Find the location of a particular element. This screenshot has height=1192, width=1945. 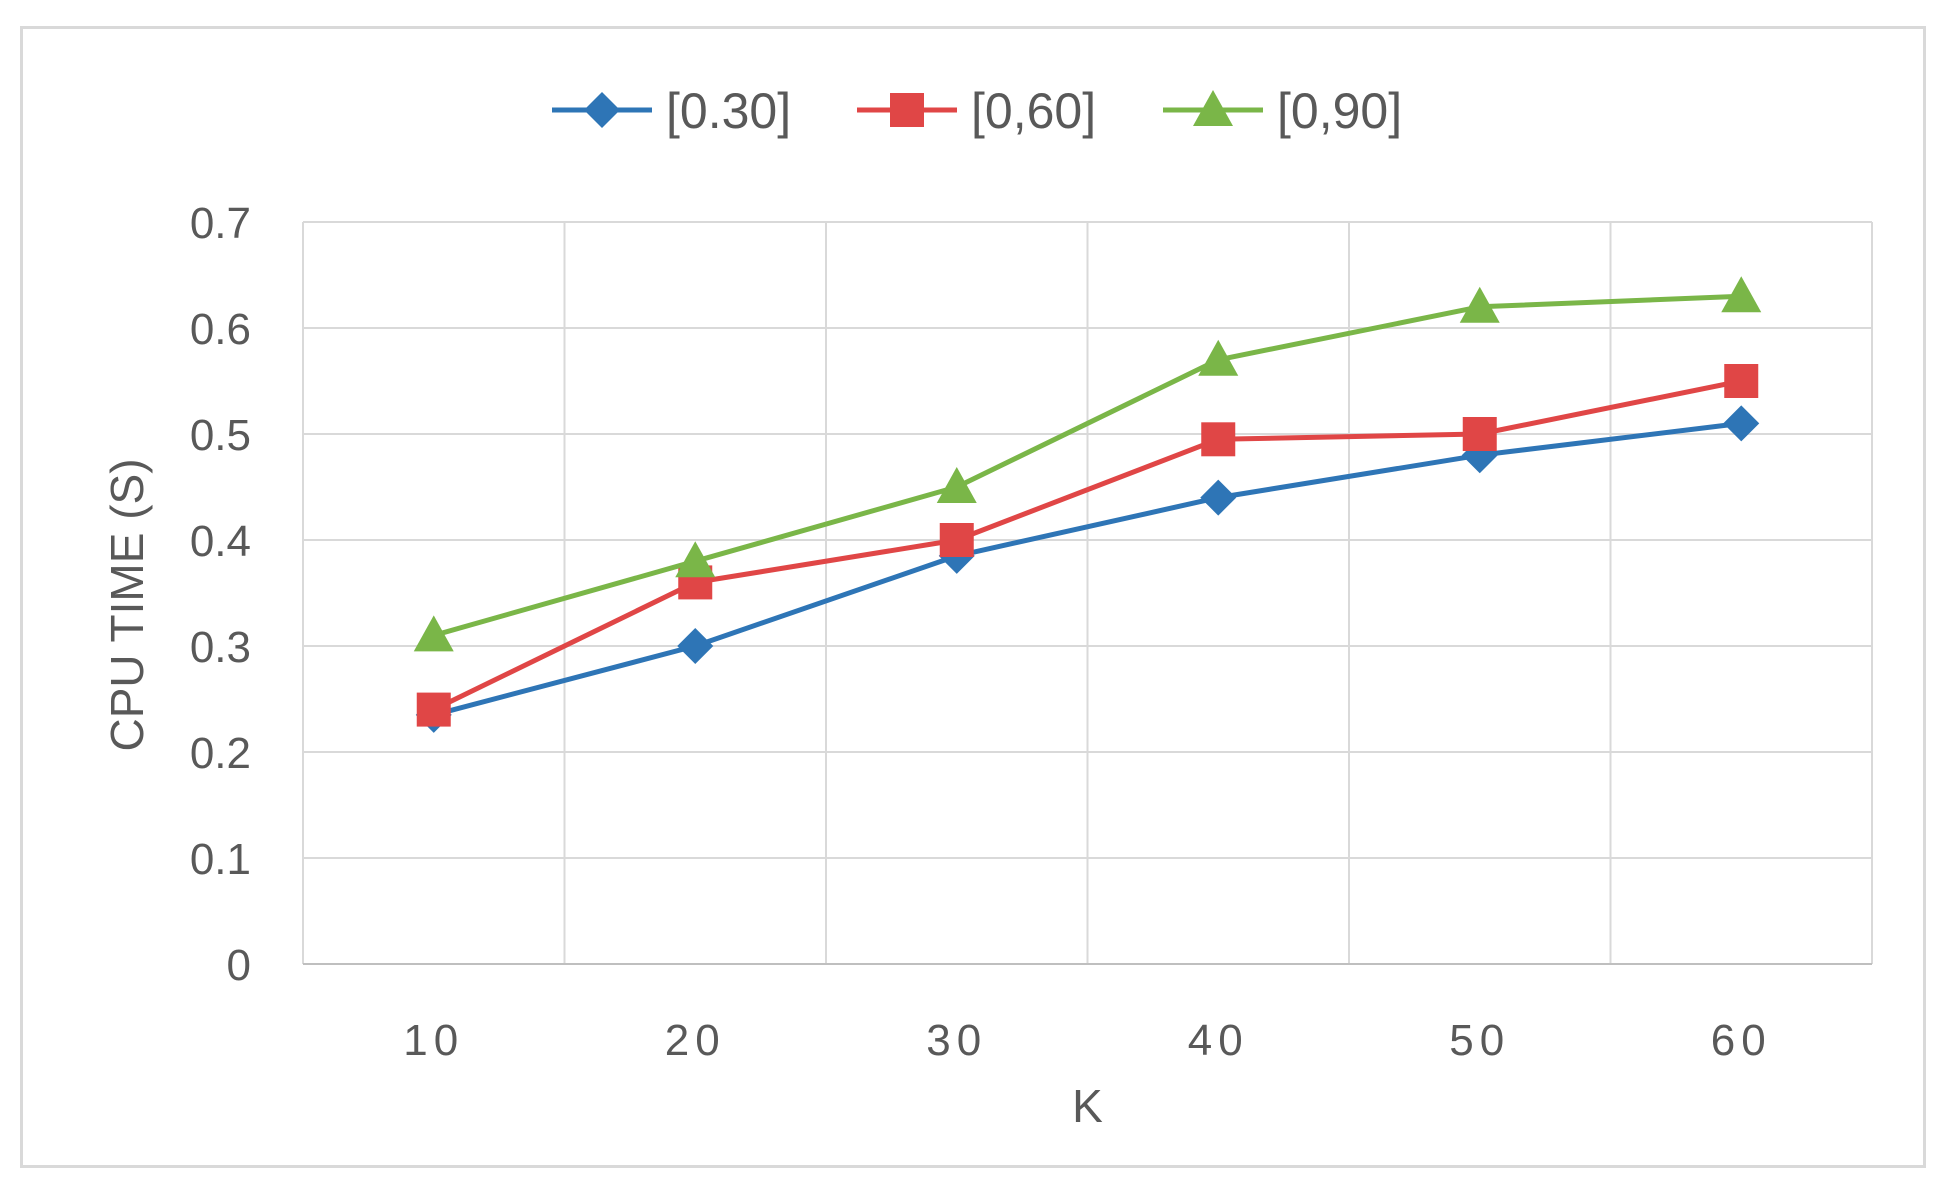

y-tick-label: 0.5 is located at coordinates (220, 435).